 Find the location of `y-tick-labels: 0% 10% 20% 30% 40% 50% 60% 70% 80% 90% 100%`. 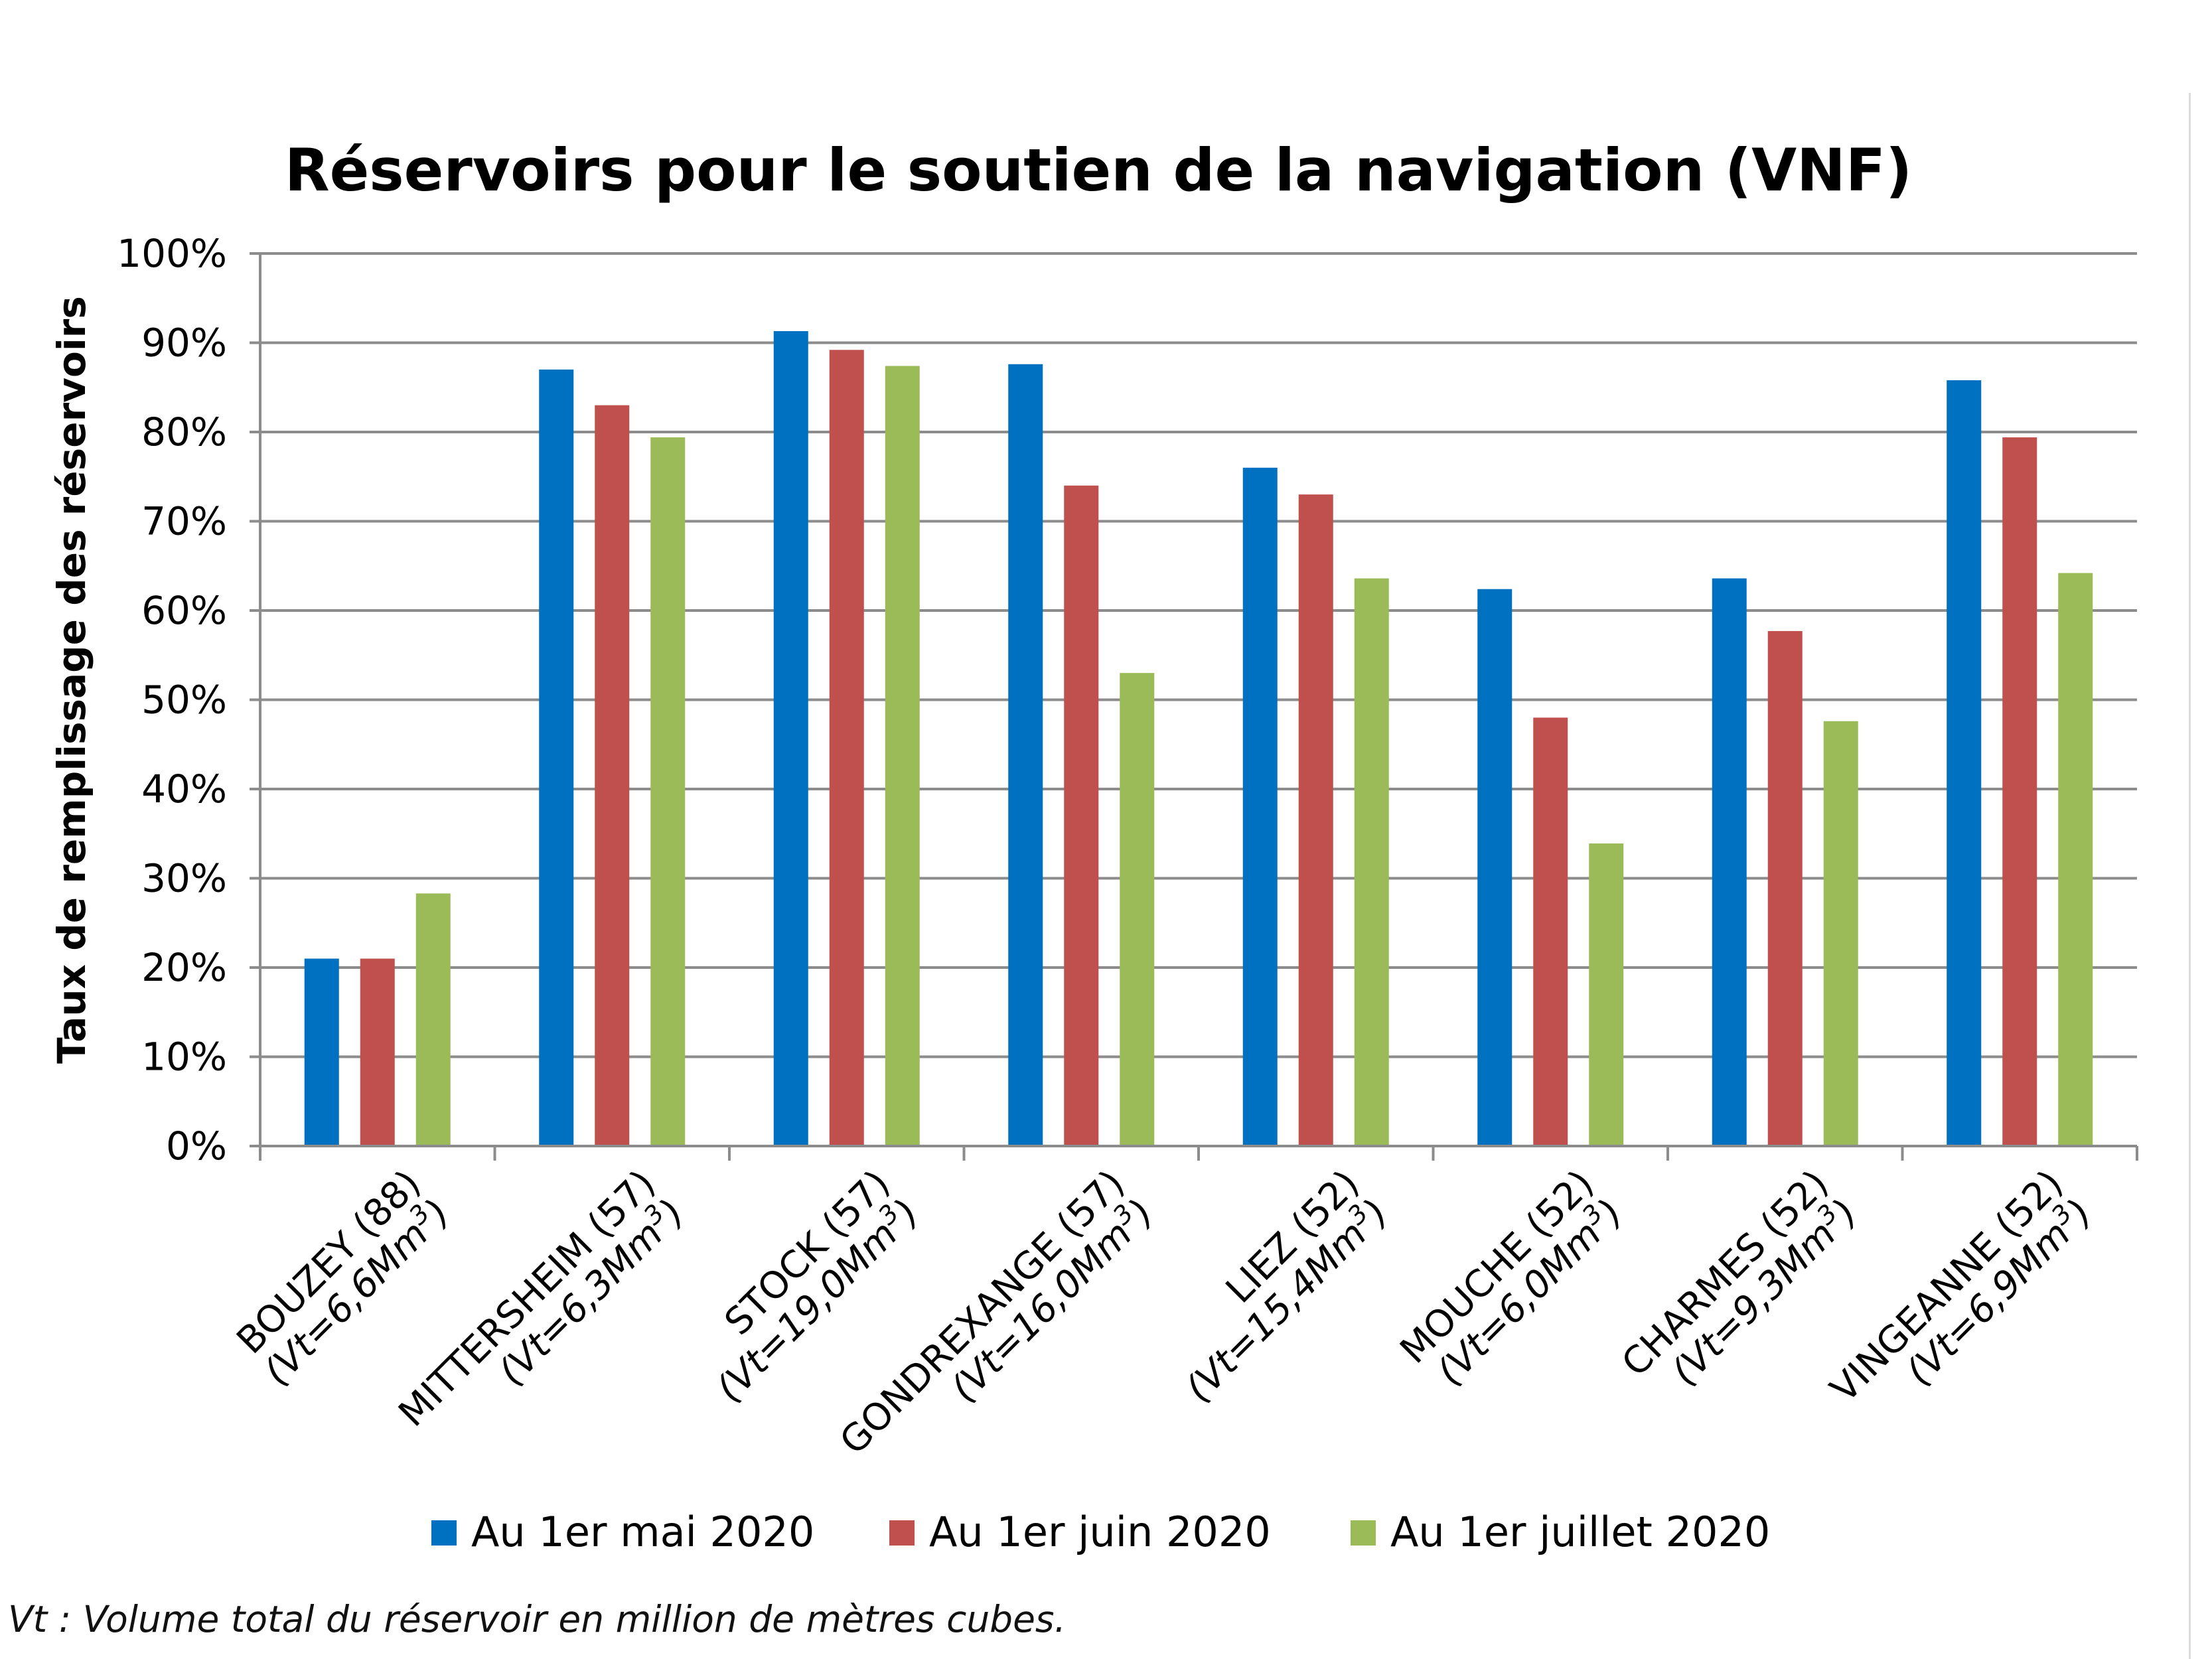

y-tick-labels: 0% 10% 20% 30% 40% 50% 60% 70% 80% 90% 100% is located at coordinates (172, 700).